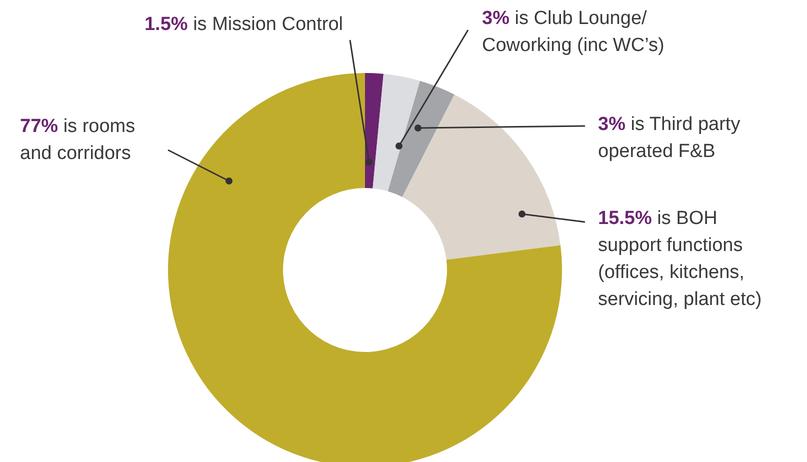  What do you see at coordinates (268, 24) in the screenshot?
I see `slice-label: is Mission Control` at bounding box center [268, 24].